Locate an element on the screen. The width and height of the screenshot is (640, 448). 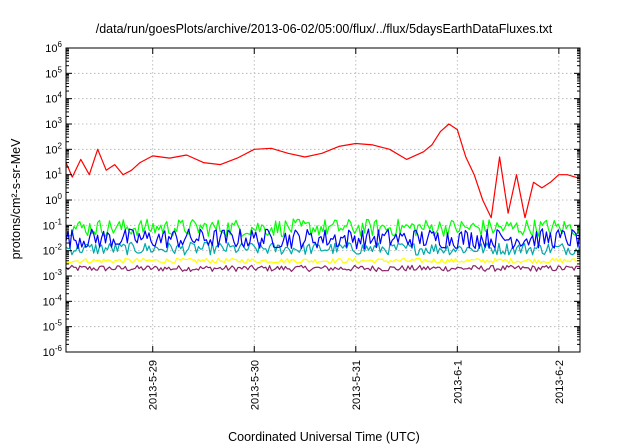
y-tick-label: 10⁻¹ is located at coordinates (53, 224).